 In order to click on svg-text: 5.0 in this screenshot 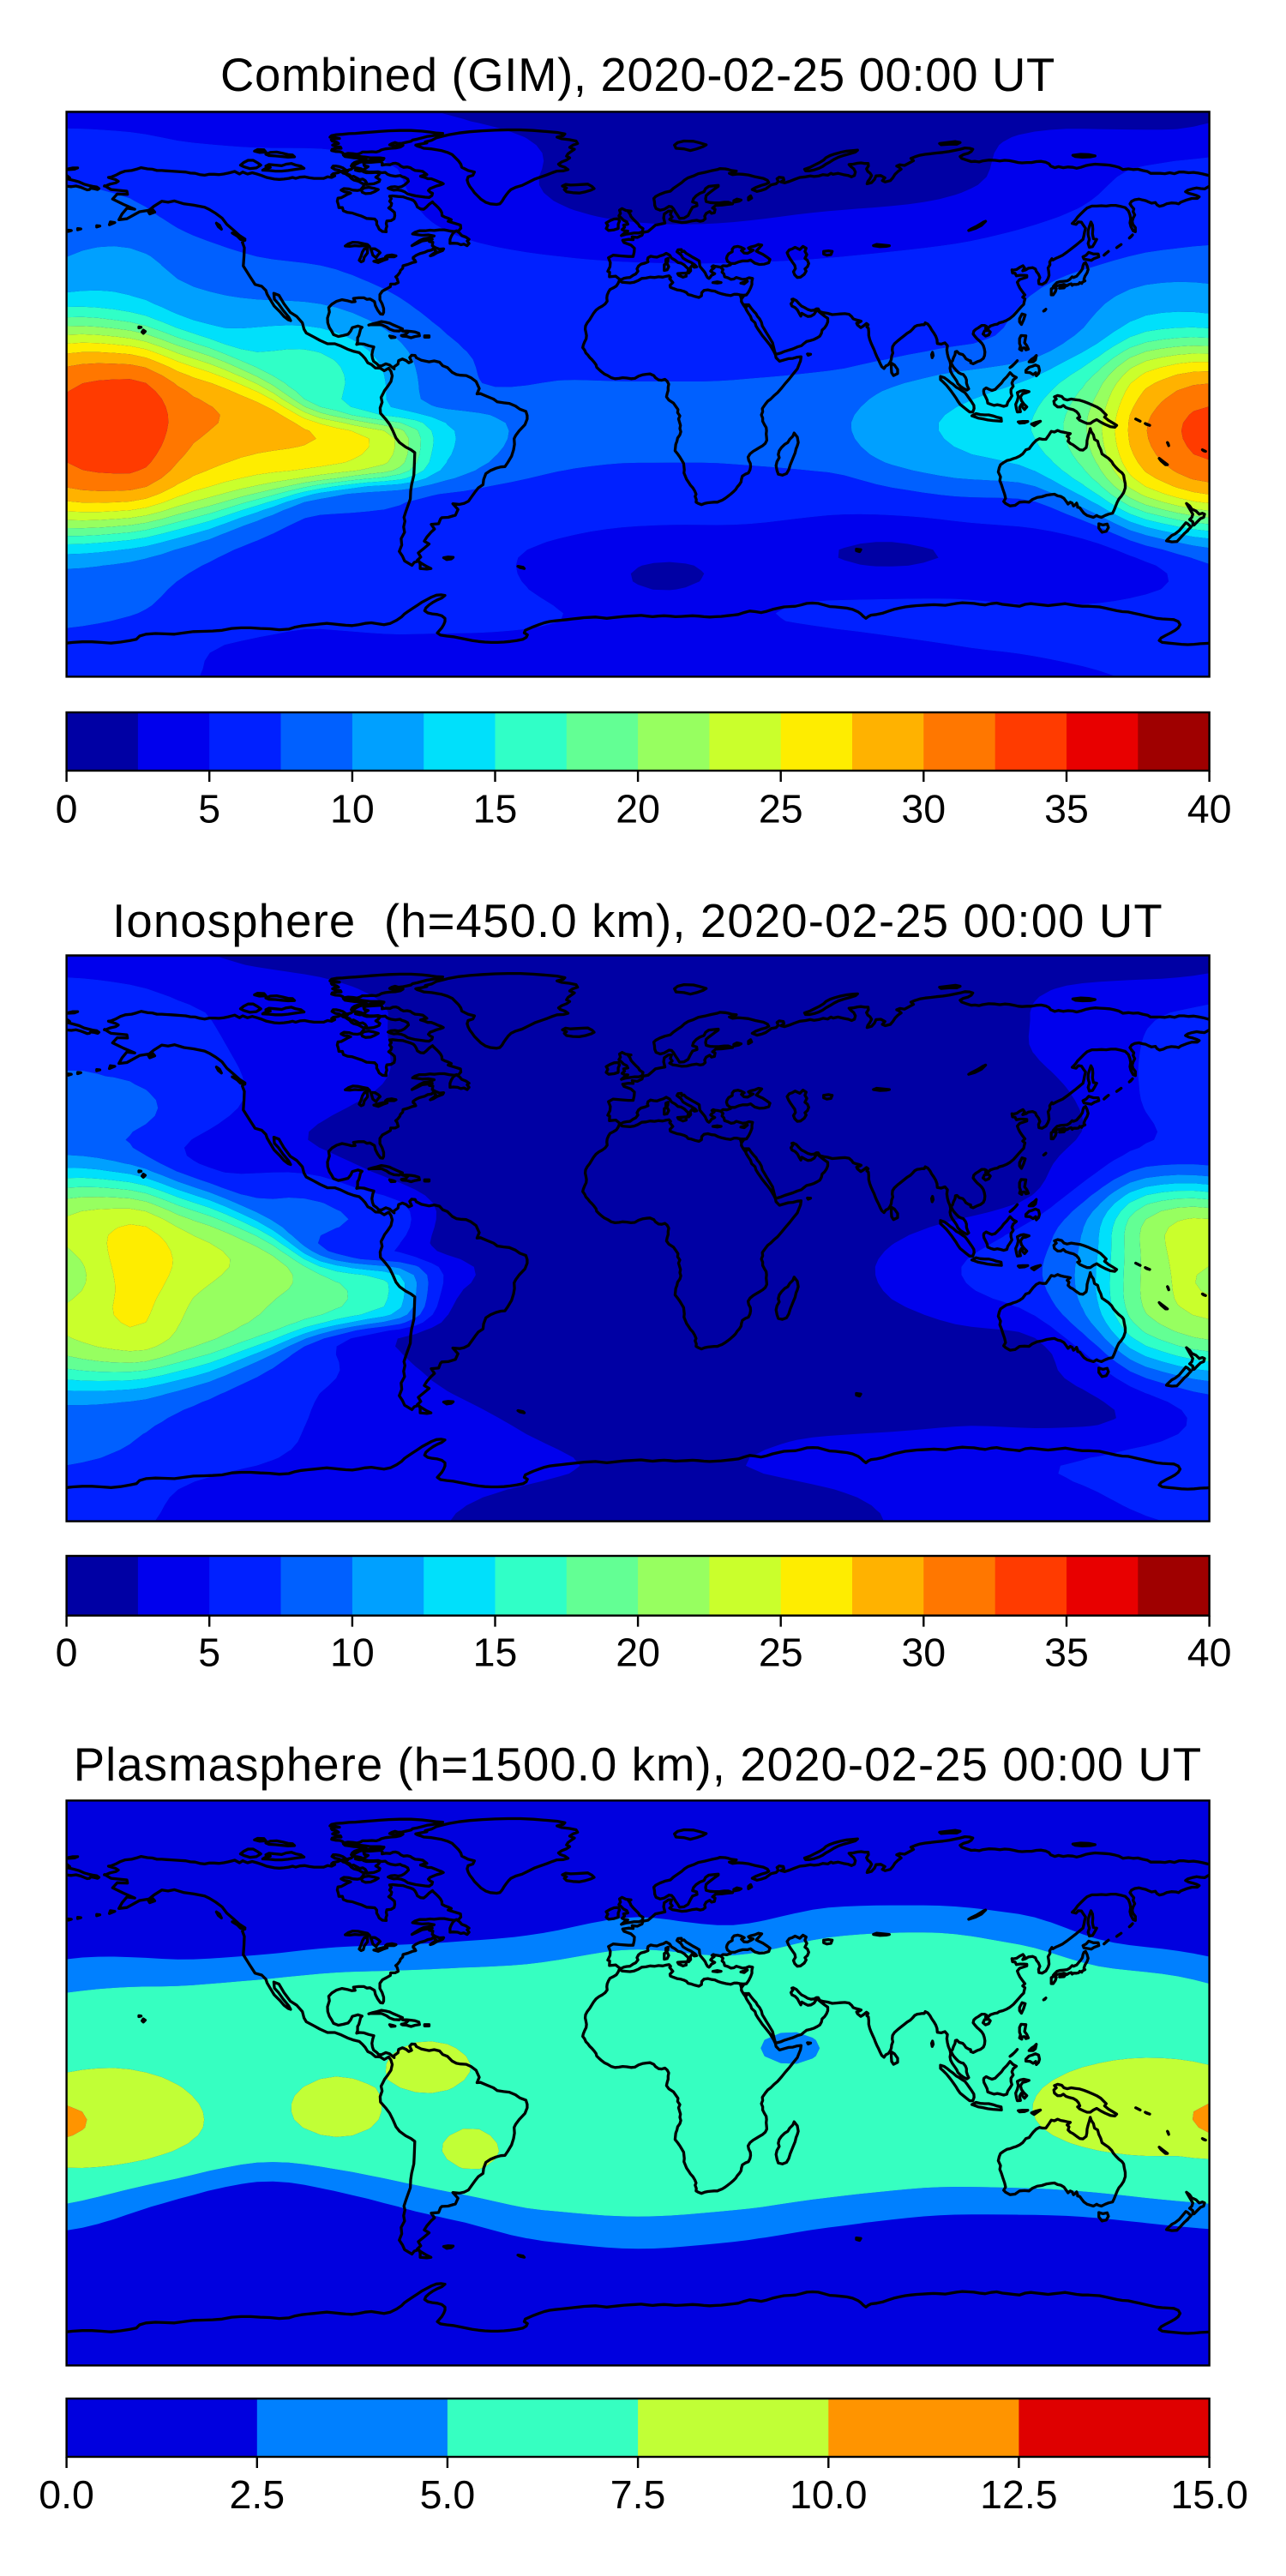, I will do `click(448, 2494)`.